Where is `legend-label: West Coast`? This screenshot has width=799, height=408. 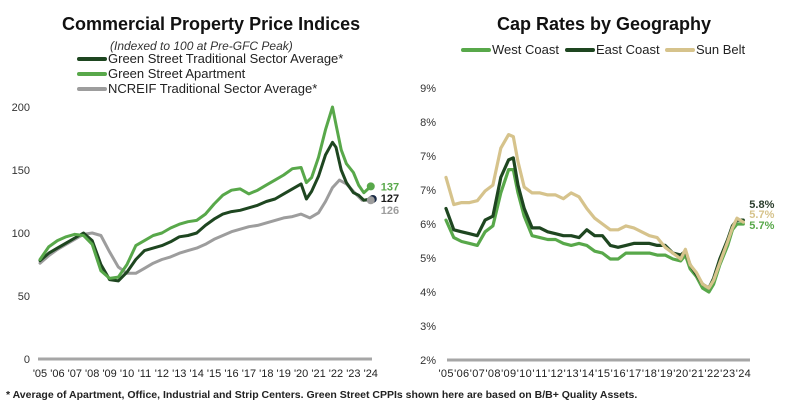 legend-label: West Coast is located at coordinates (525, 49).